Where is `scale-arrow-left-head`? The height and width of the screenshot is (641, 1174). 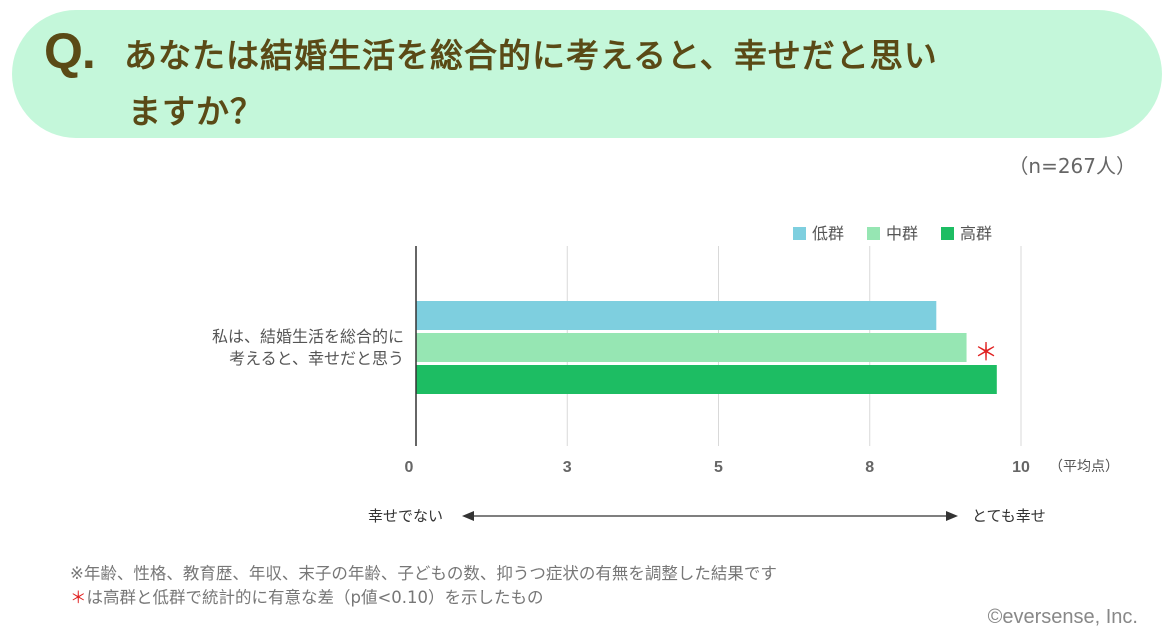 scale-arrow-left-head is located at coordinates (468, 516).